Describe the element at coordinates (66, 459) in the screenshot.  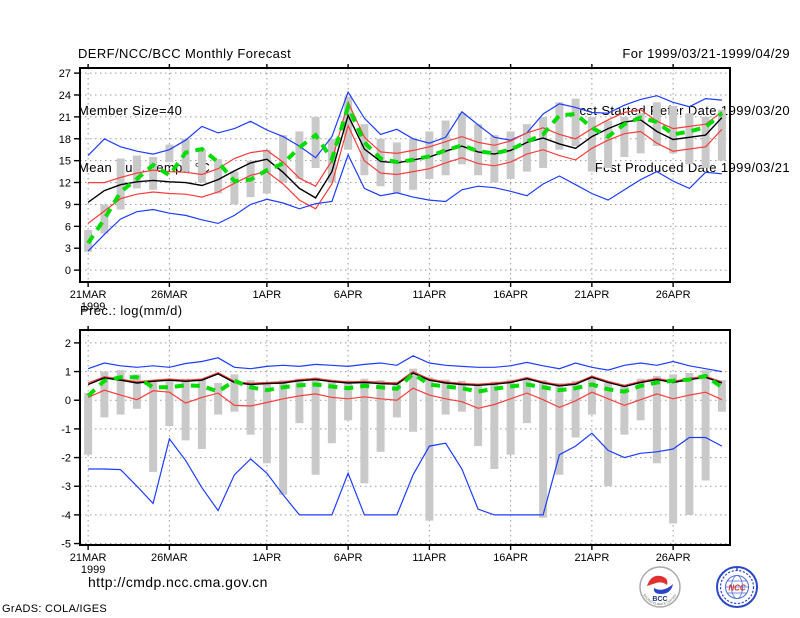
I see `svg-text: -2` at that location.